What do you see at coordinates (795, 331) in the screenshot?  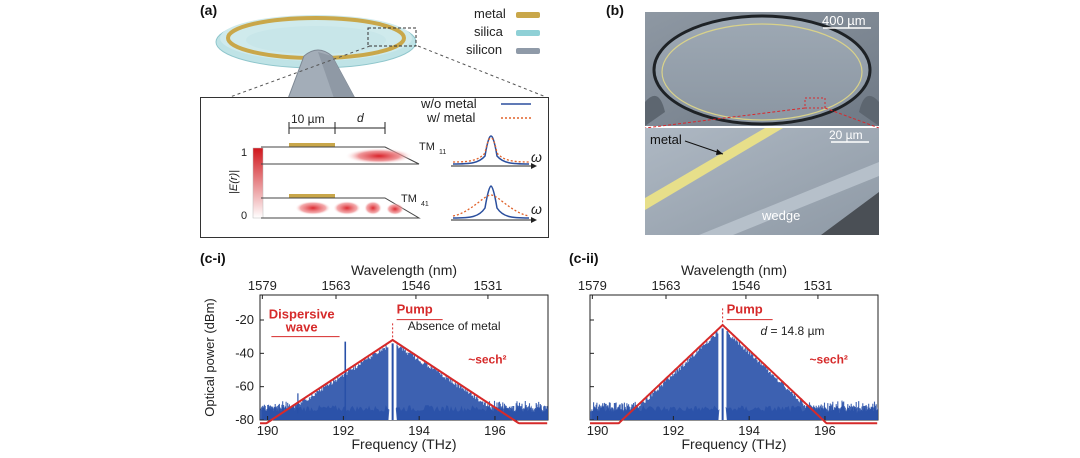 I see `annotation-d-number: = 14.8 µm` at bounding box center [795, 331].